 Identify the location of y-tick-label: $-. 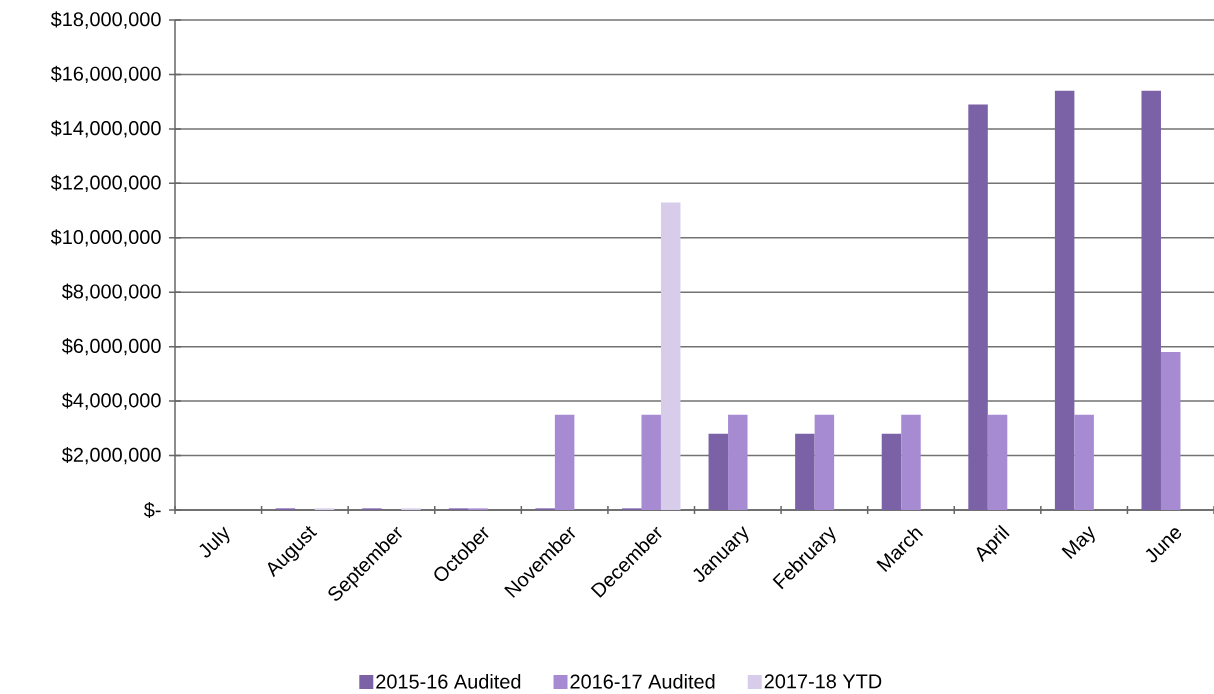
(152, 510).